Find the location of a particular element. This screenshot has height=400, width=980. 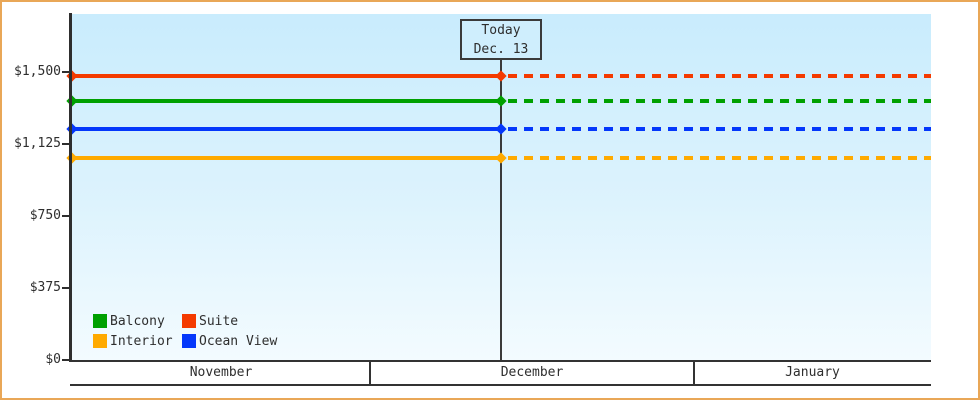

legend-item-interior: Interior is located at coordinates (133, 341).